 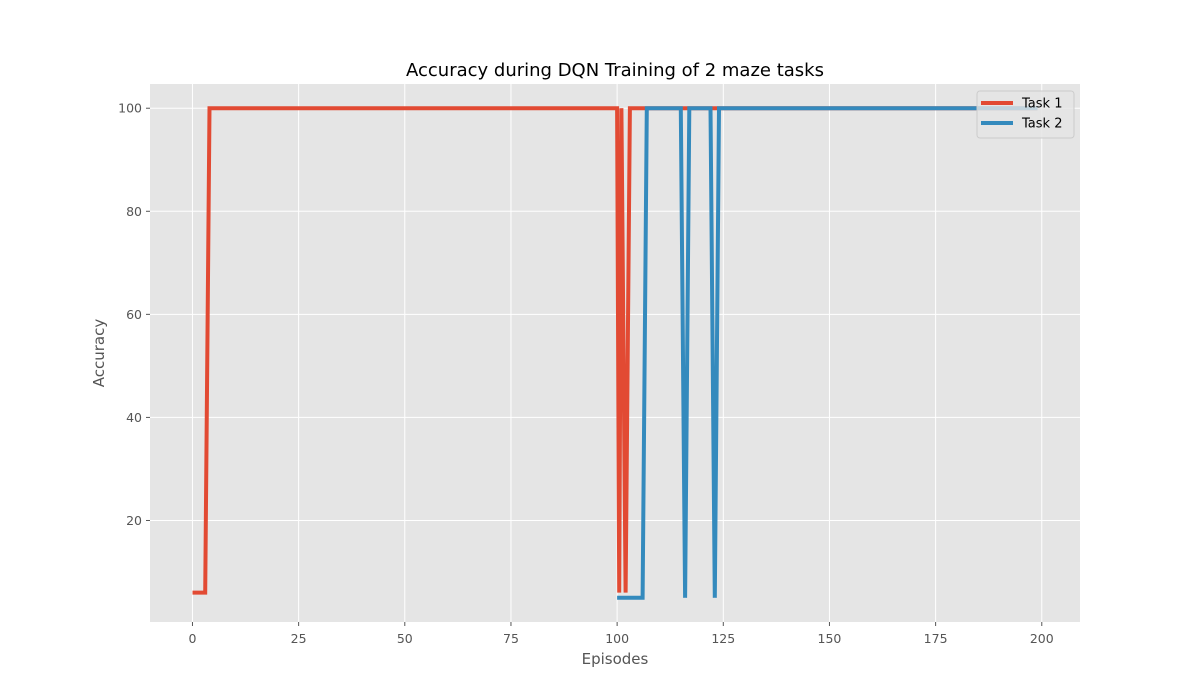 What do you see at coordinates (405, 638) in the screenshot?
I see `x-tick-label: 50` at bounding box center [405, 638].